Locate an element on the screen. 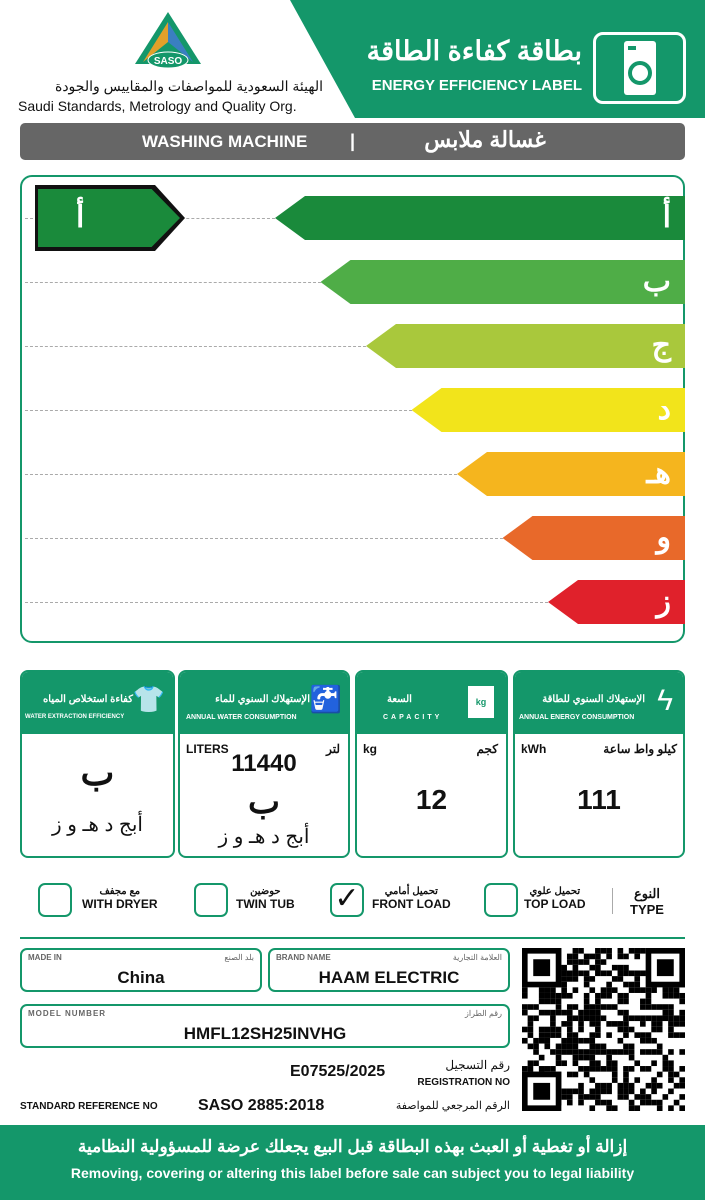  water-unit-ar: لتر is located at coordinates (333, 749).